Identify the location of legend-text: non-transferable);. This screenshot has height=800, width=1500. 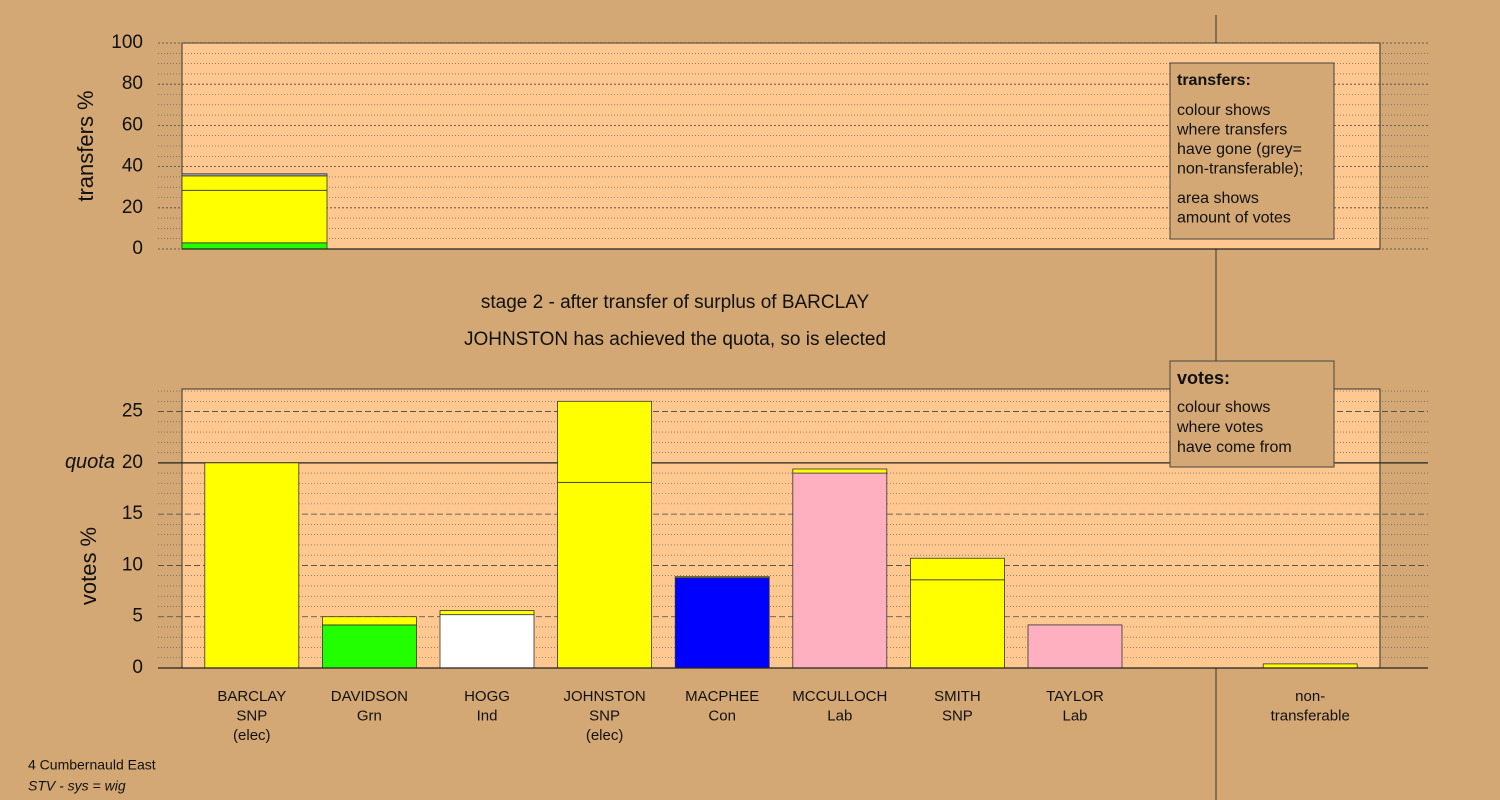
(1240, 169).